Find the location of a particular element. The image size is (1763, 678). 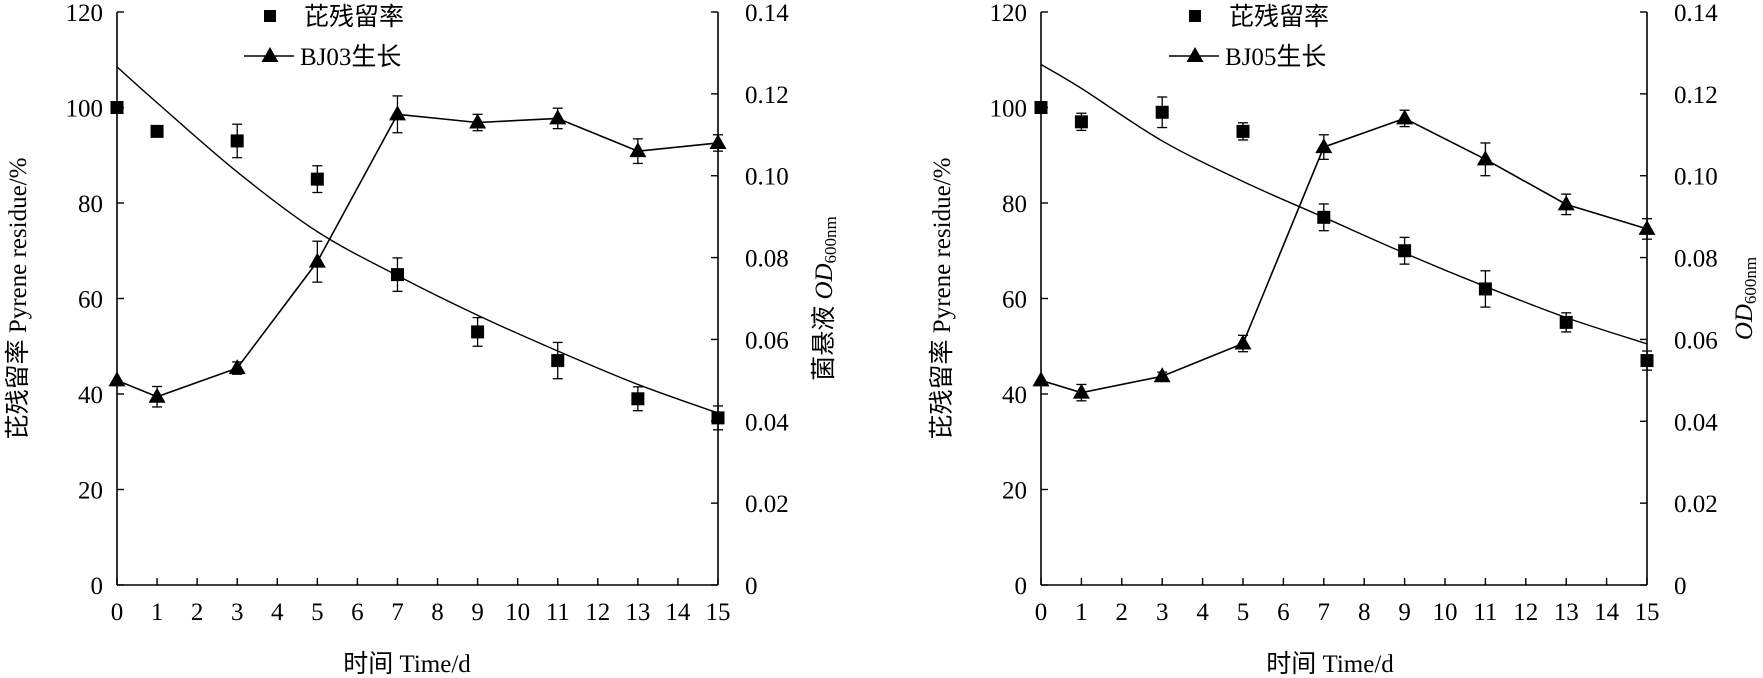

x-tick-label: 13 is located at coordinates (1566, 612).